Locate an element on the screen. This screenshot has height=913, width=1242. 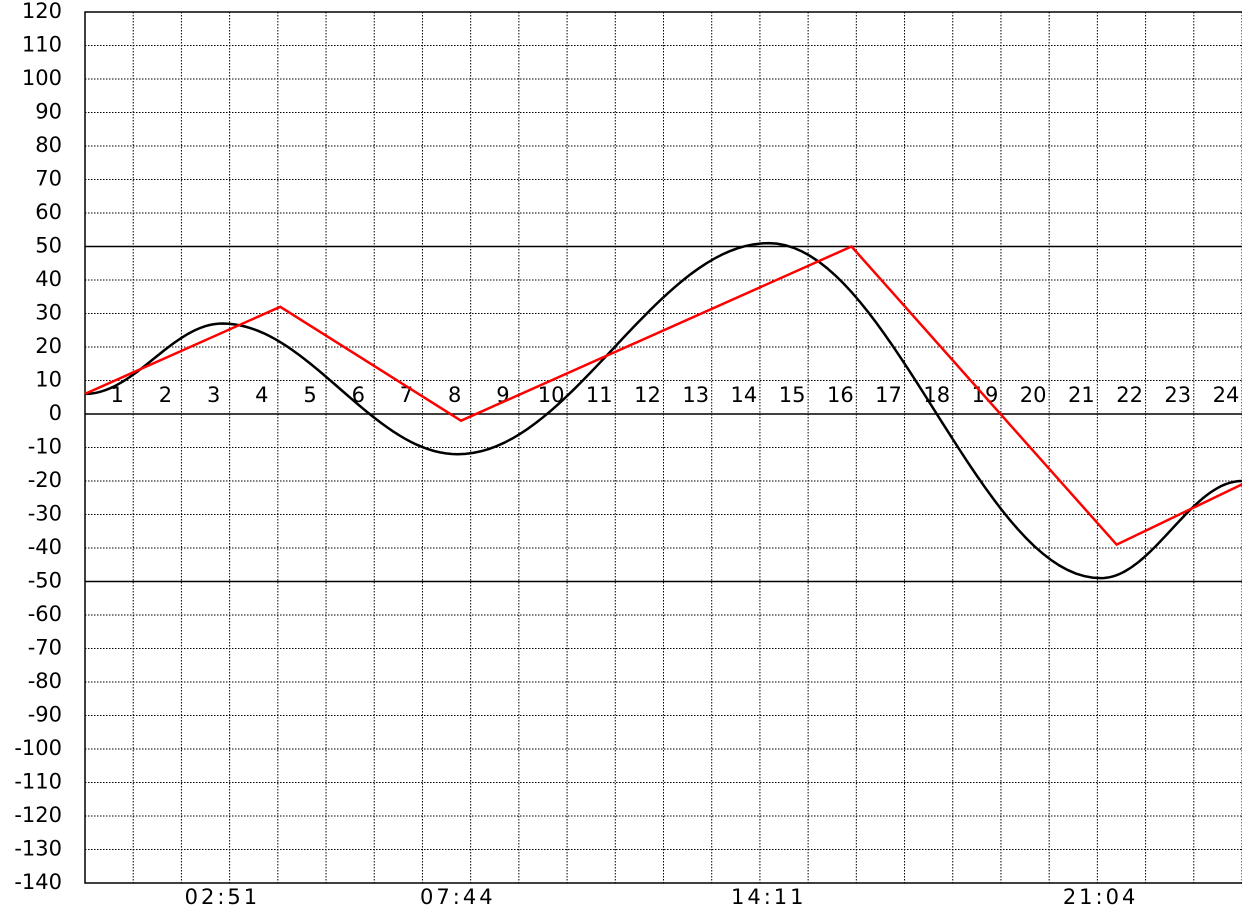
y-tick-label: 70 is located at coordinates (48, 179).